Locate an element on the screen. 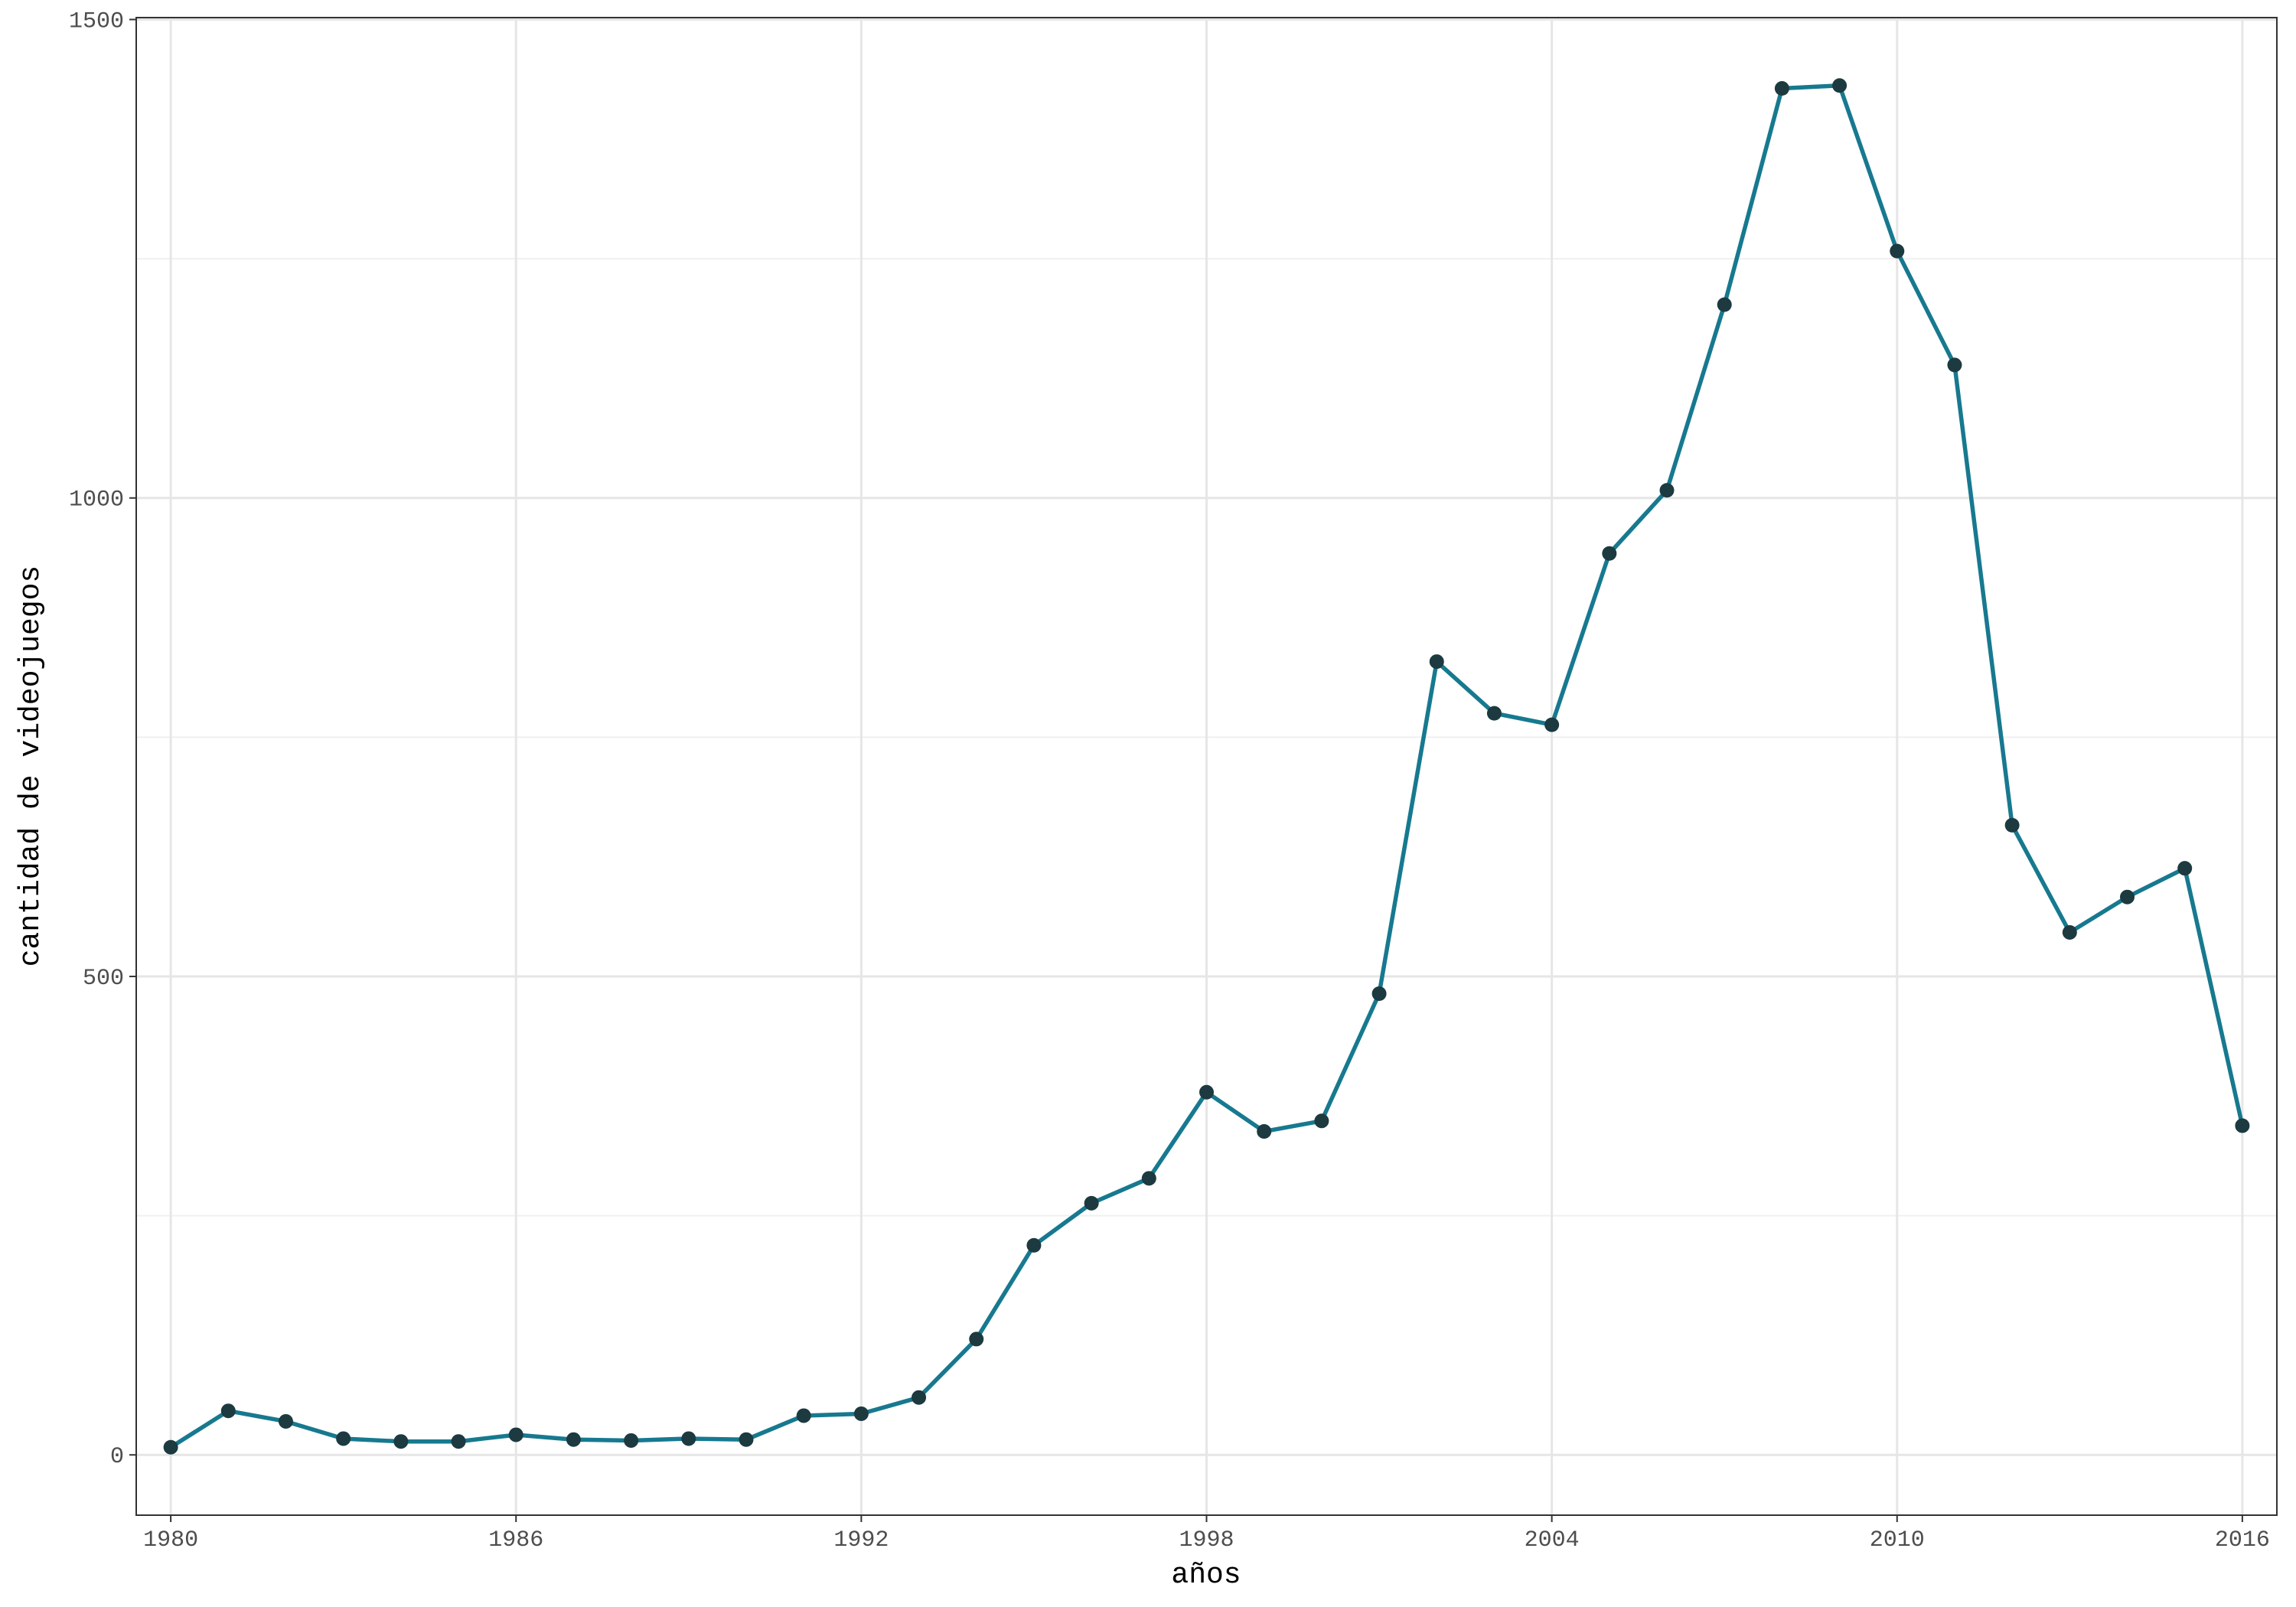 This screenshot has height=1607, width=2296. x-tick-label: 2010 is located at coordinates (1897, 1540).